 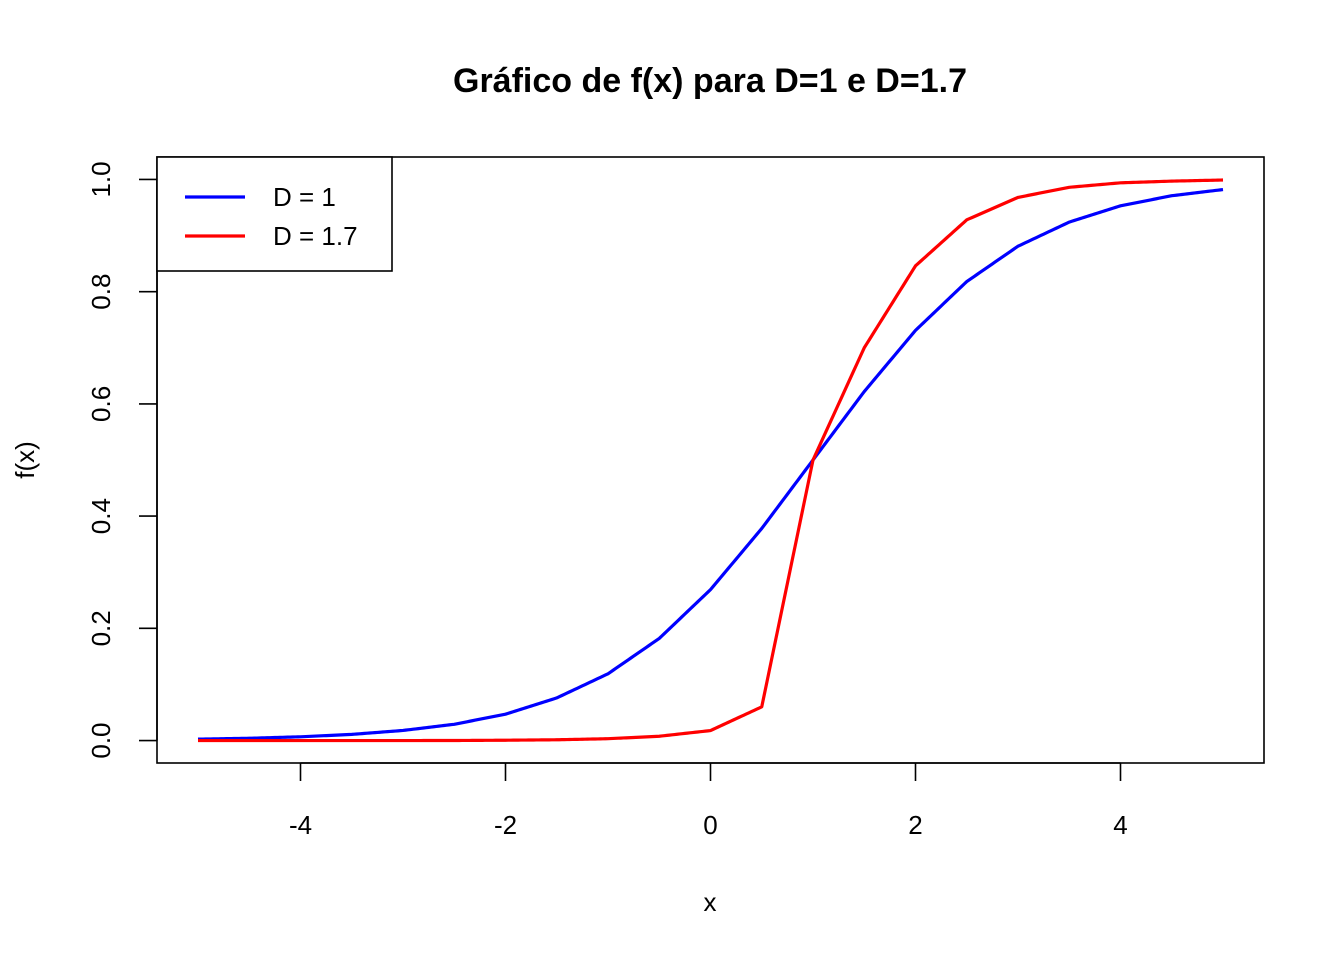 I want to click on y-tick-label: 0.2, so click(x=101, y=628).